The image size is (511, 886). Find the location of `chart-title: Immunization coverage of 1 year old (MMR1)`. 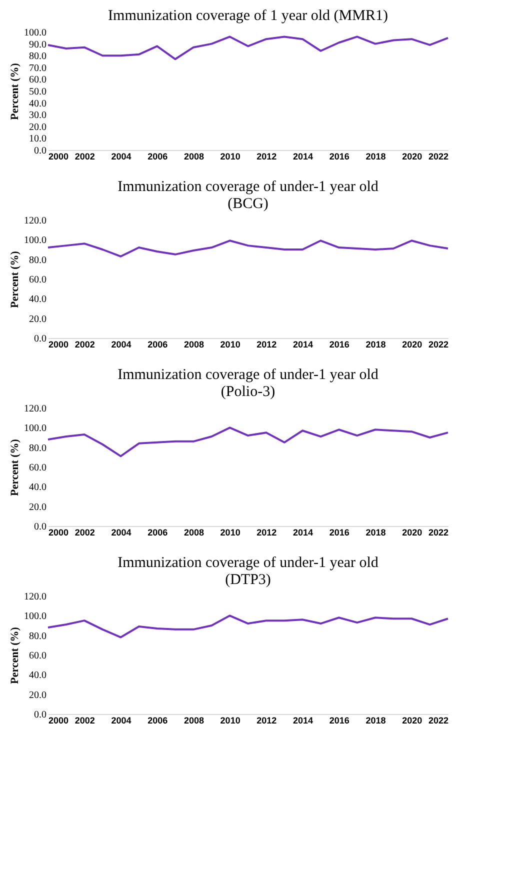

chart-title: Immunization coverage of 1 year old (MMR1) is located at coordinates (248, 16).